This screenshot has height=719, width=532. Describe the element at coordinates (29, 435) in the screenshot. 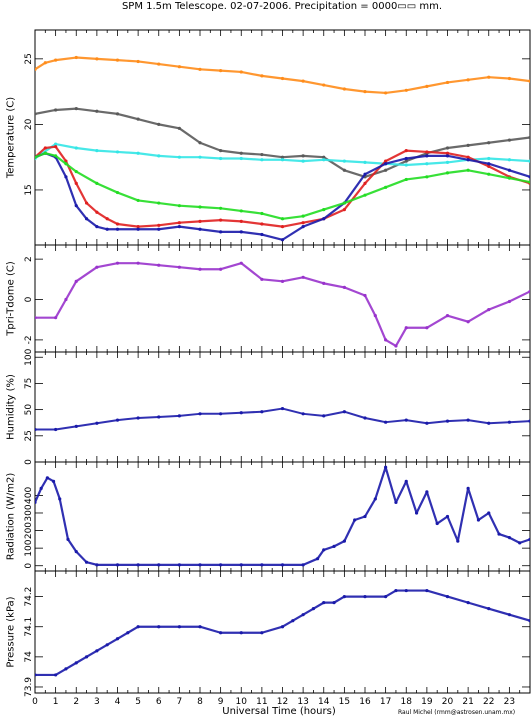

I see `y-tick-label: 25` at that location.